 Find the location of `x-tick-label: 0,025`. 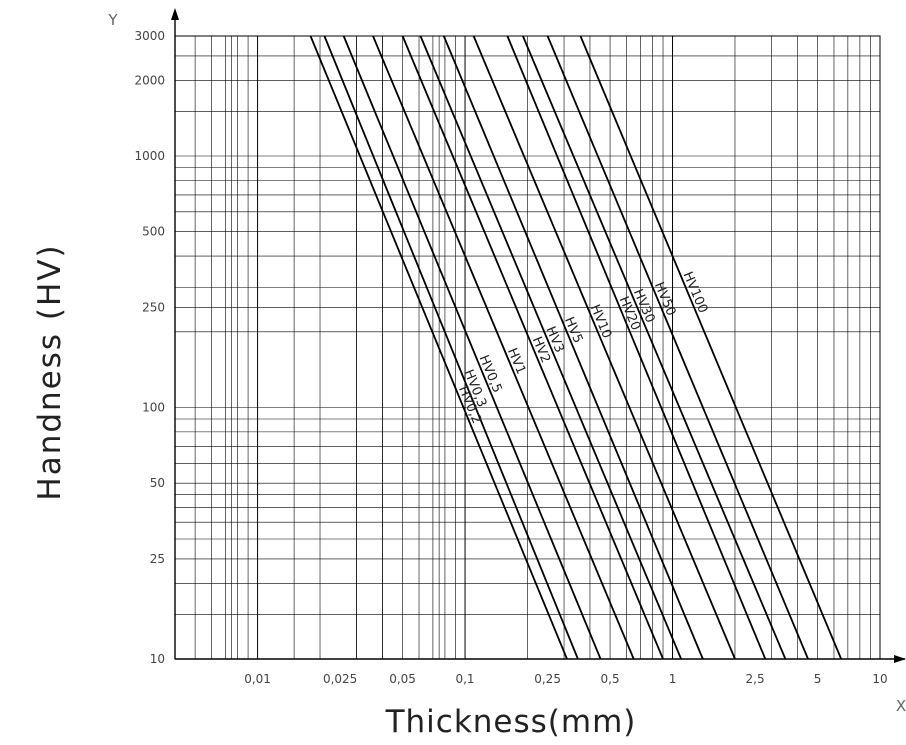

x-tick-label: 0,025 is located at coordinates (340, 679).